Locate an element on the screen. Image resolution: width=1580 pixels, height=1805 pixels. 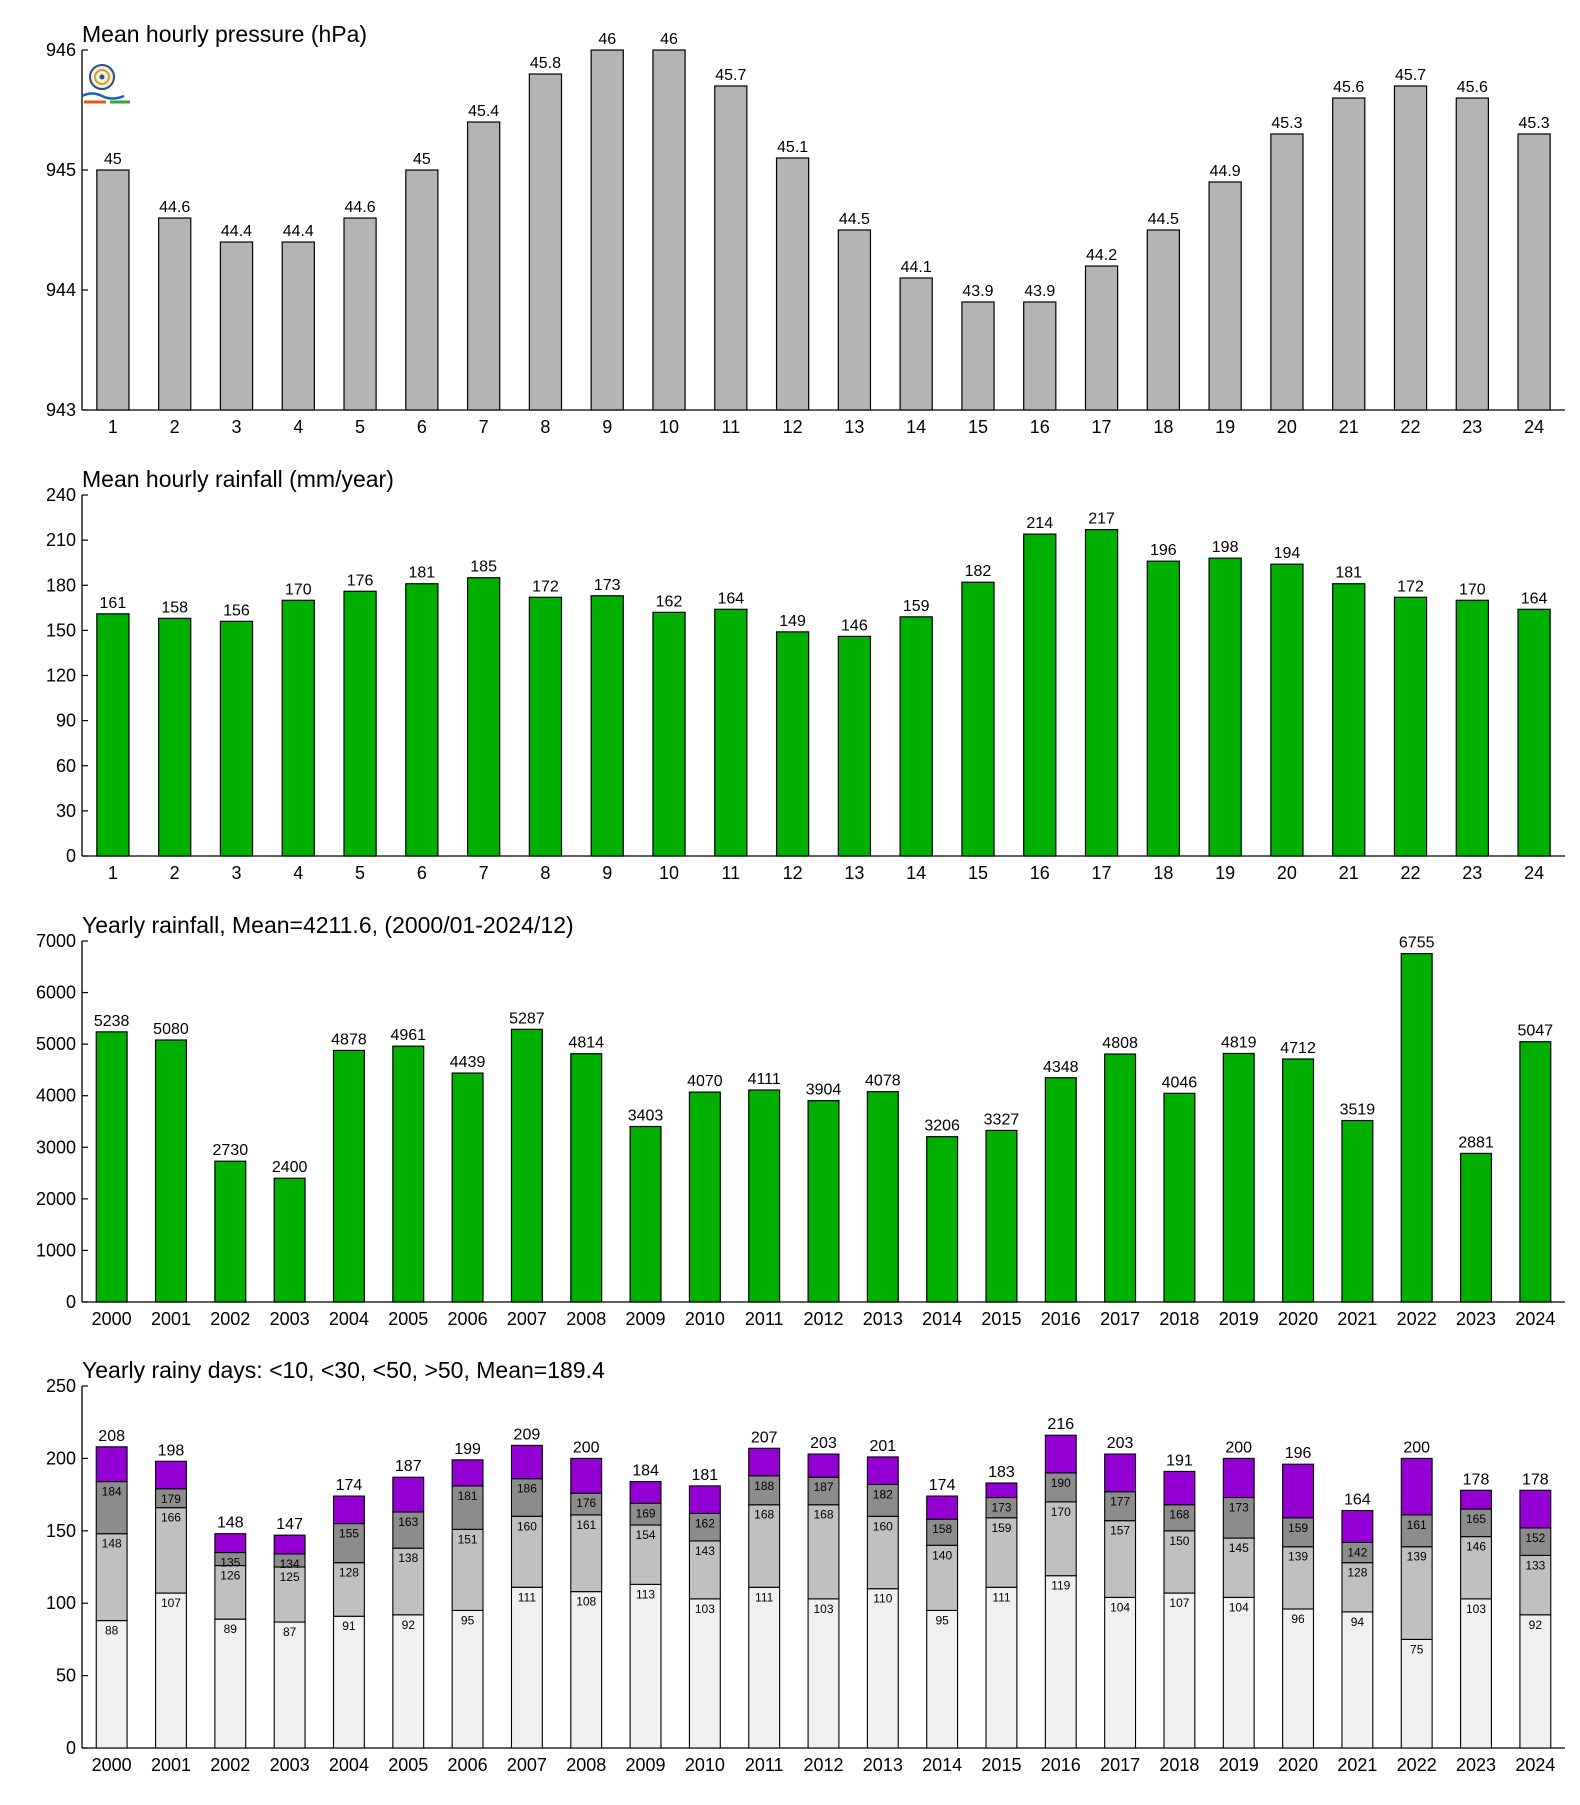
bar-value-label: 176 is located at coordinates (360, 580).